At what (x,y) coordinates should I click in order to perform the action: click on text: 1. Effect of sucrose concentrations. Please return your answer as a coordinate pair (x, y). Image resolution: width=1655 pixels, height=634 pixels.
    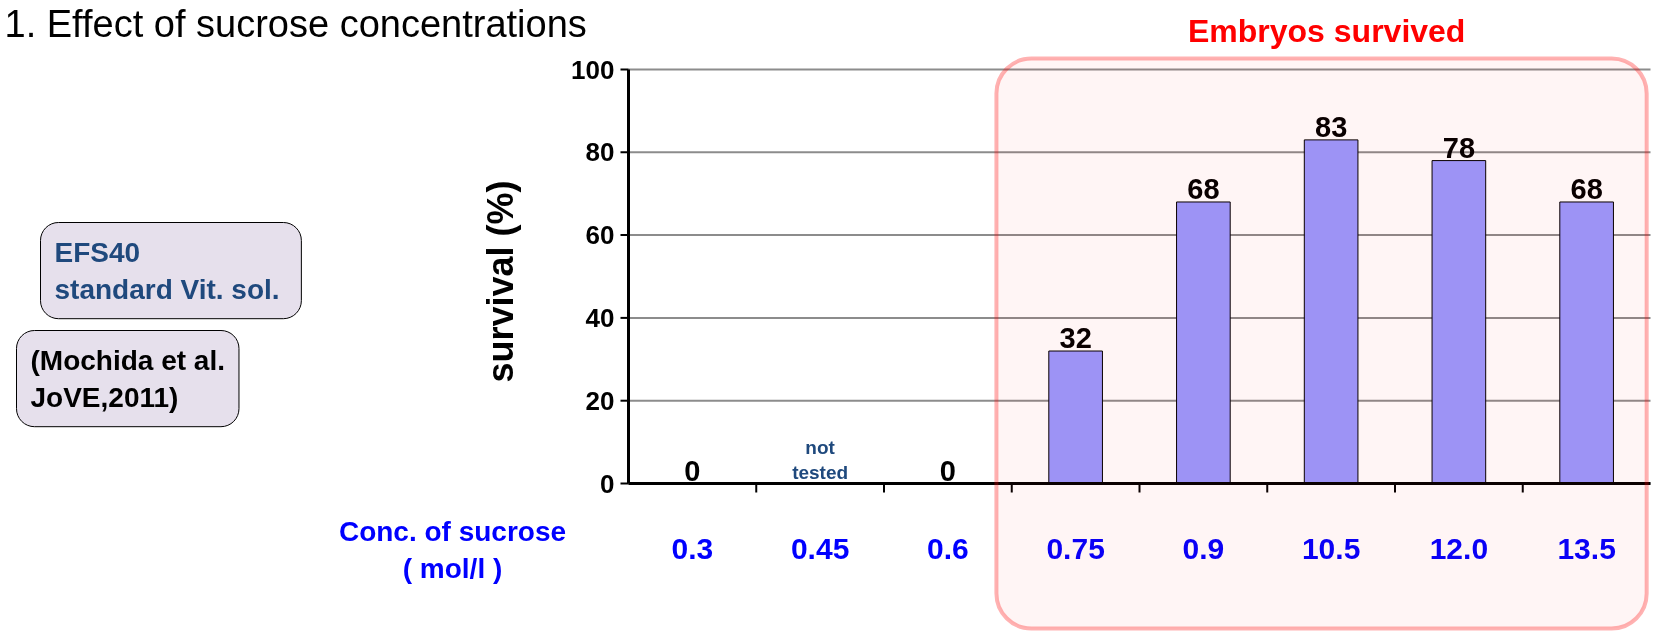
    Looking at the image, I should click on (295, 23).